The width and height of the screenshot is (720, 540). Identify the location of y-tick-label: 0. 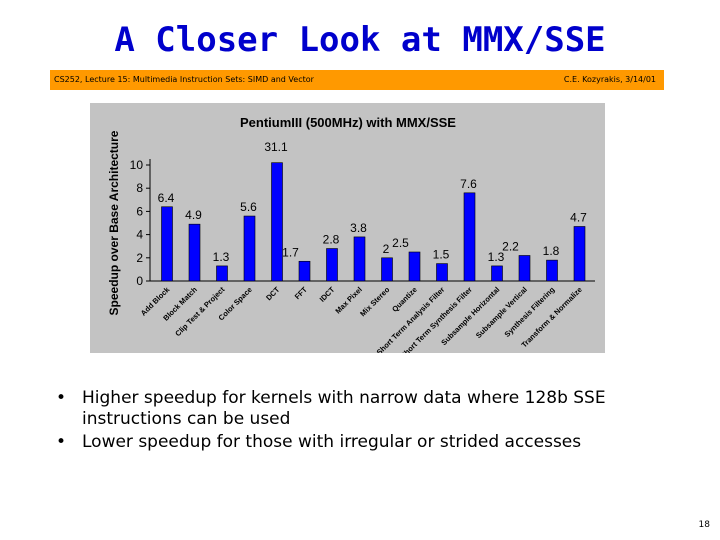
(139, 281).